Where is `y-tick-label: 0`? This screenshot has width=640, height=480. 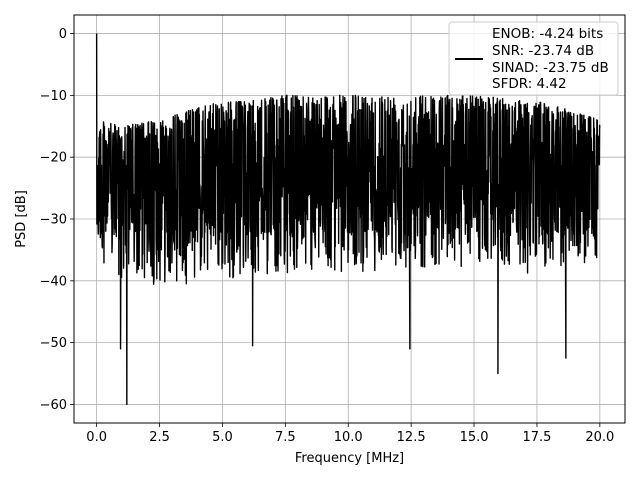 y-tick-label: 0 is located at coordinates (63, 34).